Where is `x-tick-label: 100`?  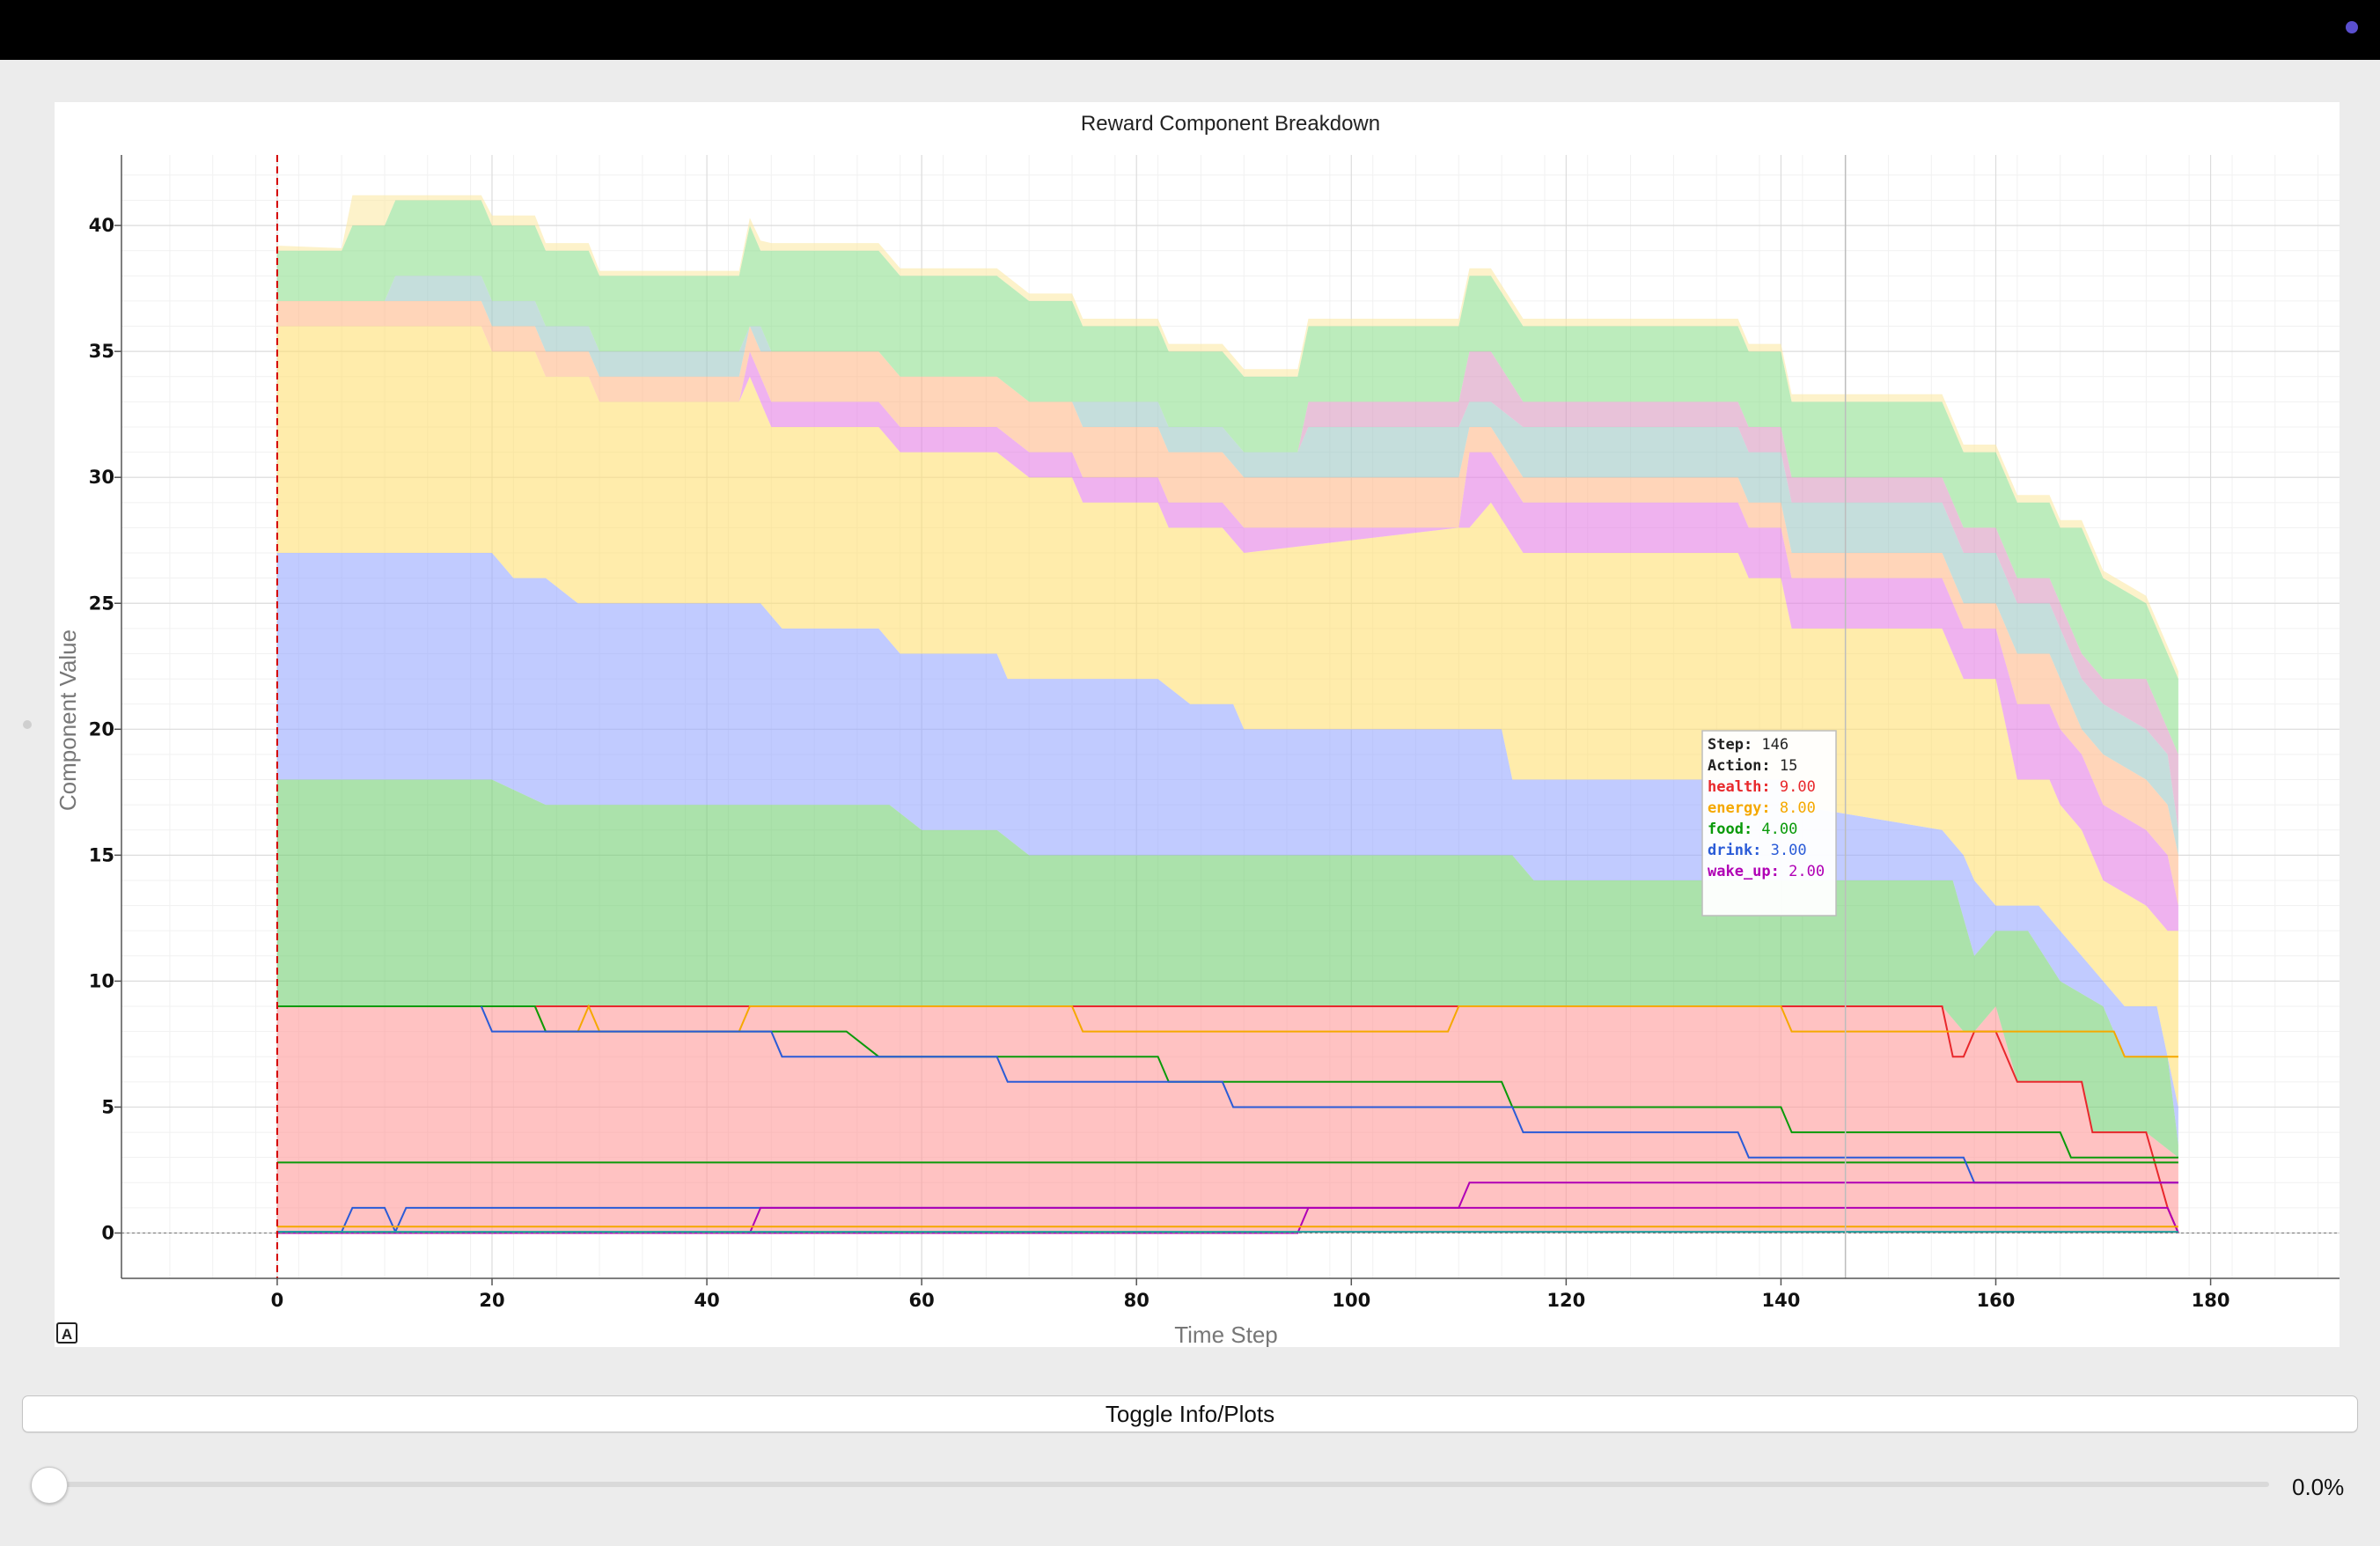 x-tick-label: 100 is located at coordinates (1351, 1300).